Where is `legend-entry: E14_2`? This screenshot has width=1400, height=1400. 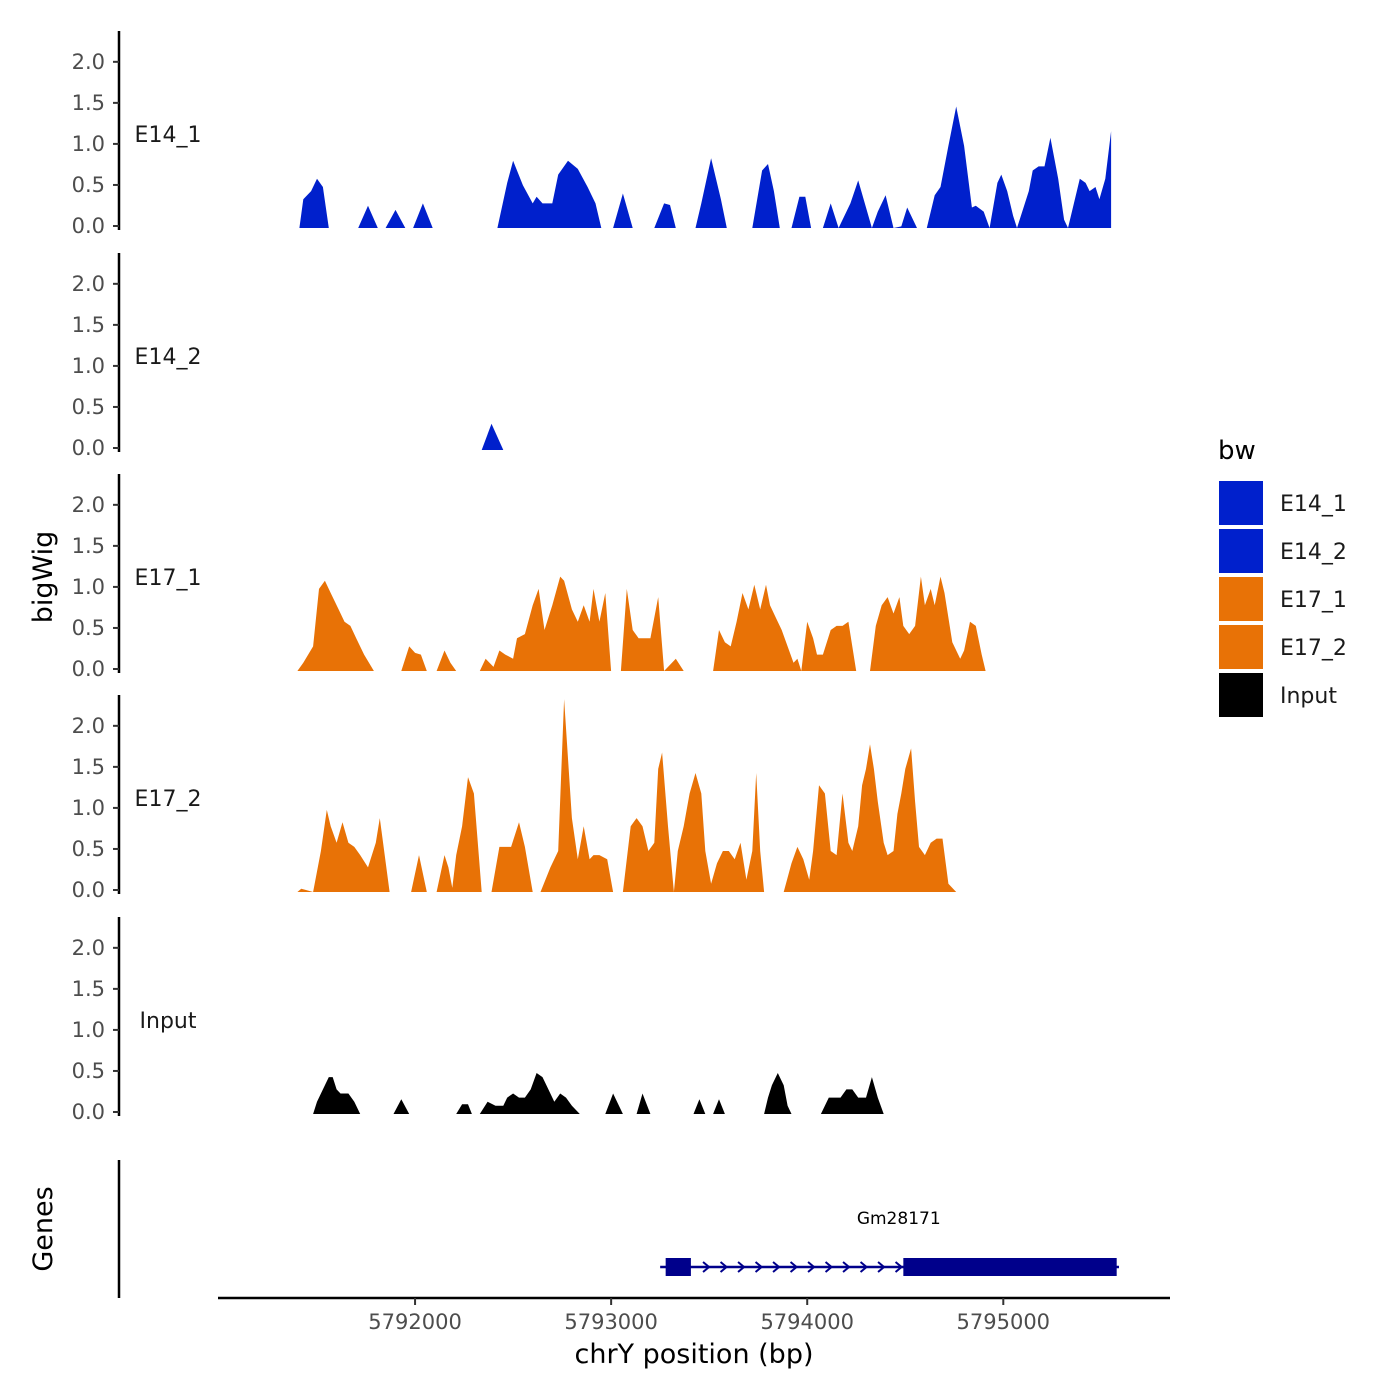 legend-entry: E14_2 is located at coordinates (1282, 551).